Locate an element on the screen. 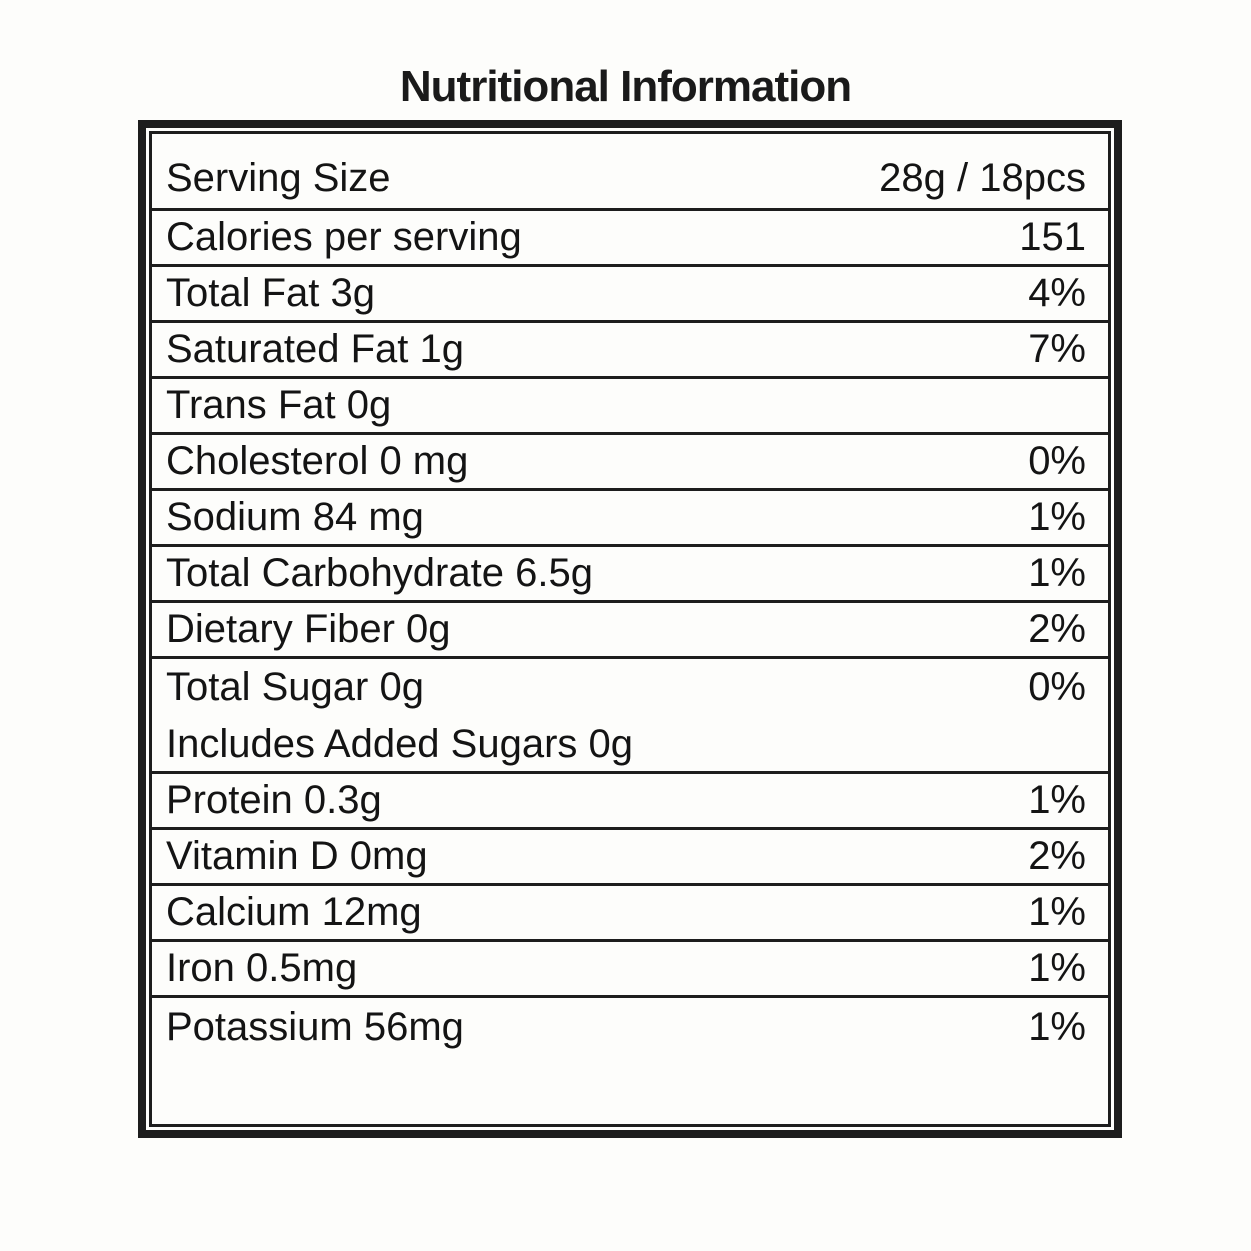 This screenshot has height=1251, width=1251. row-label: Protein 0.3g is located at coordinates (274, 800).